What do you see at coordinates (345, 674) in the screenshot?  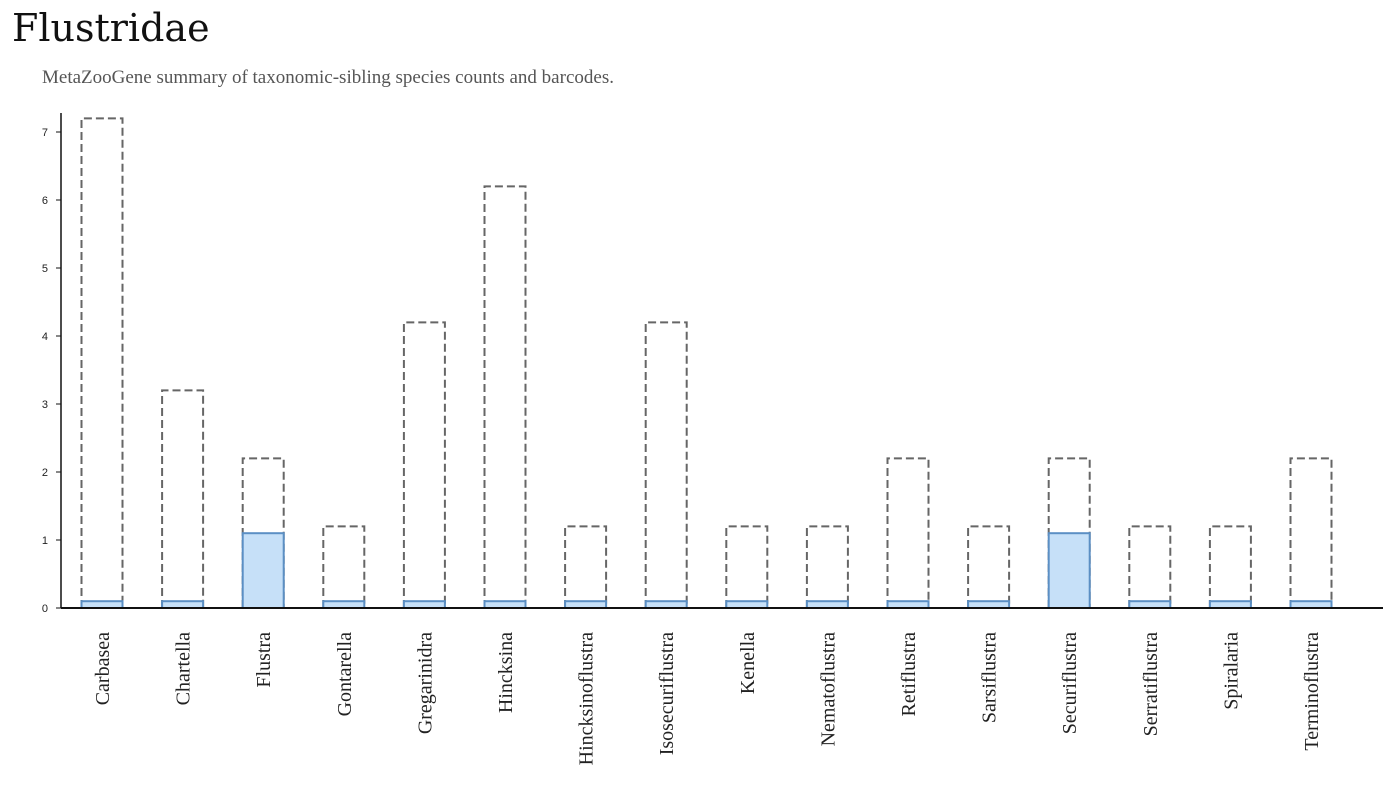 I see `x-tick-label: Gontarella` at bounding box center [345, 674].